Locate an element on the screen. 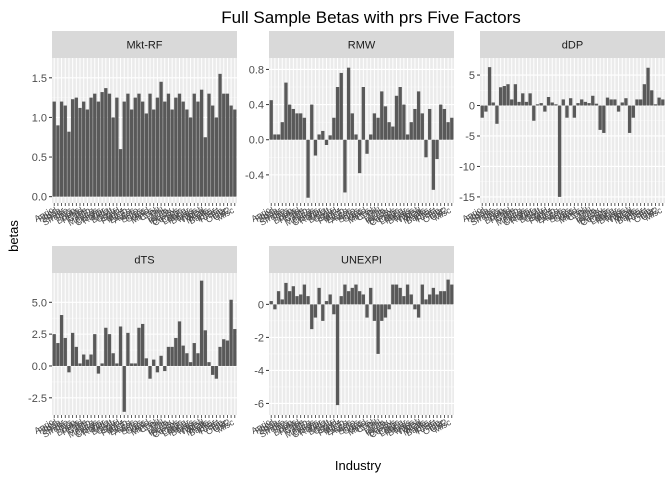 The image size is (672, 480). bar-util2 is located at coordinates (231, 332).